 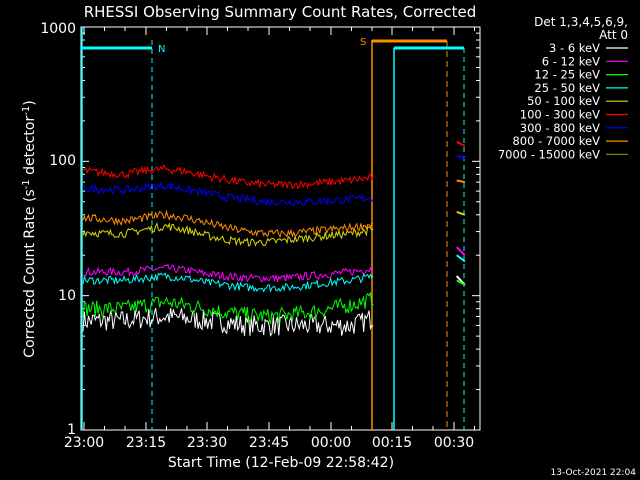 I want to click on x-tick-label: 23:00, so click(x=84, y=443).